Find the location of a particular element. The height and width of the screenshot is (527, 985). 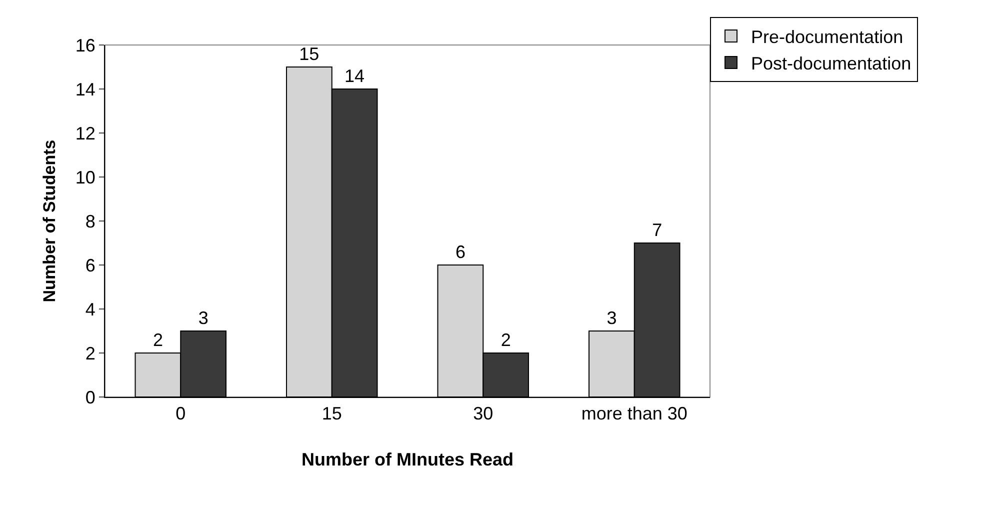

y-tick-label: 14 is located at coordinates (85, 89).